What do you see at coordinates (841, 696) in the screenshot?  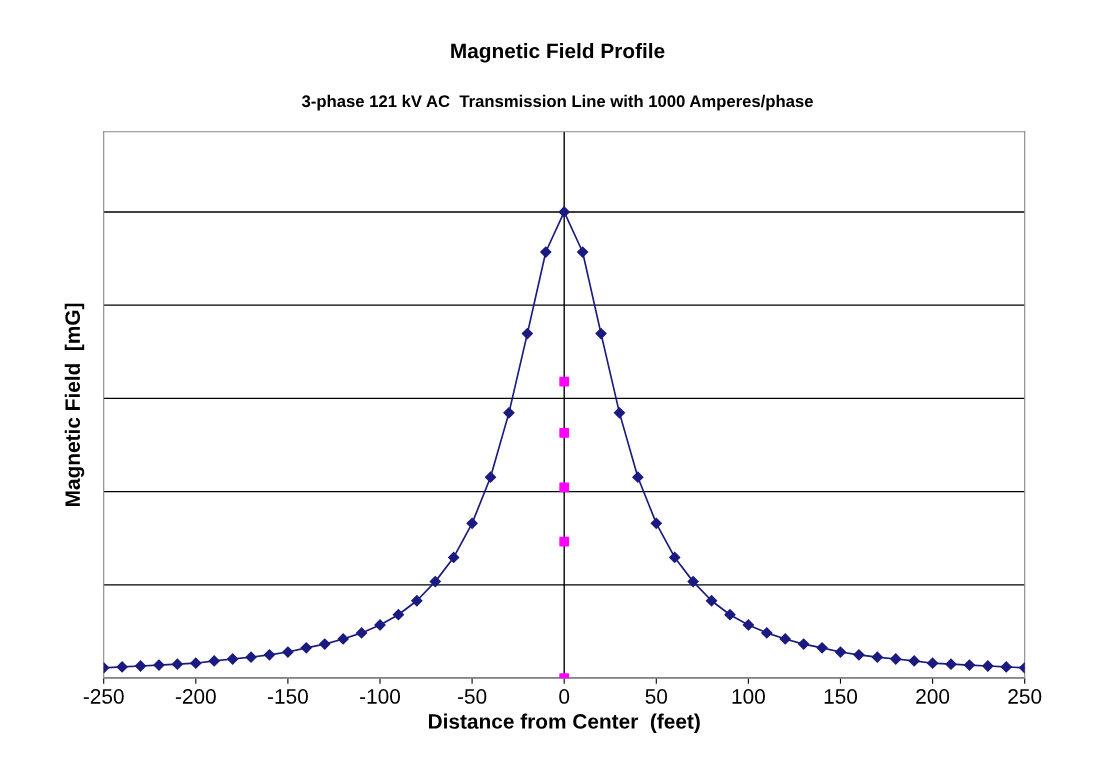 I see `x-tick-label: 150` at bounding box center [841, 696].